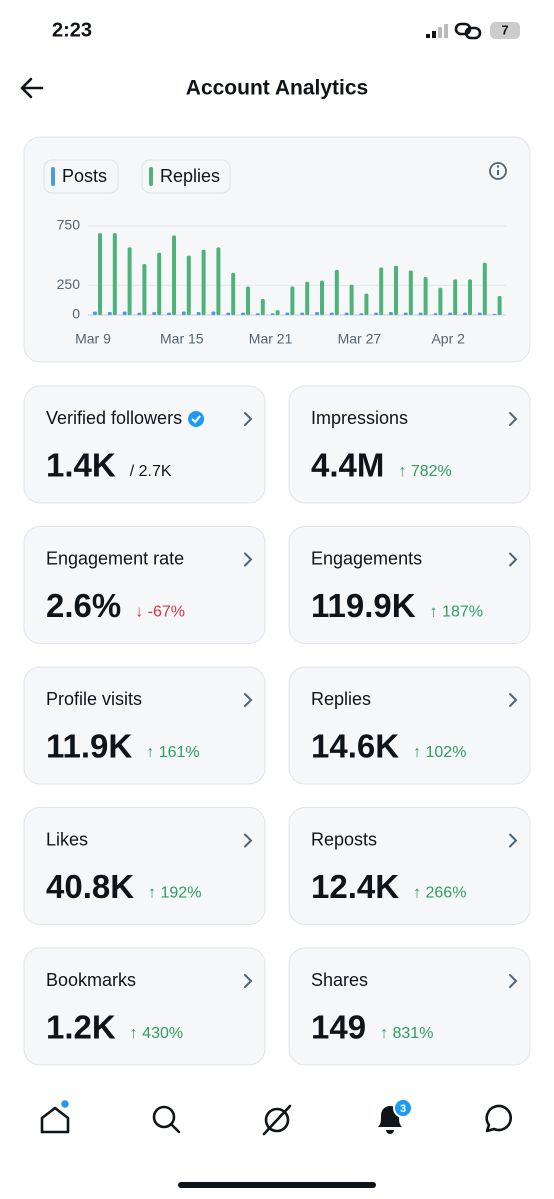 Image resolution: width=554 pixels, height=1199 pixels. I want to click on metric-card: Shares 149 ↑ 831%, so click(409, 1006).